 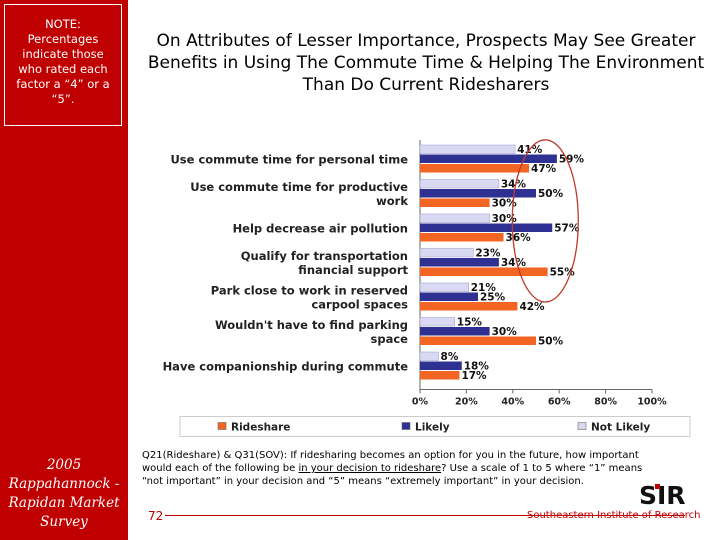 What do you see at coordinates (289, 159) in the screenshot?
I see `category-label: Use commute time for personal time` at bounding box center [289, 159].